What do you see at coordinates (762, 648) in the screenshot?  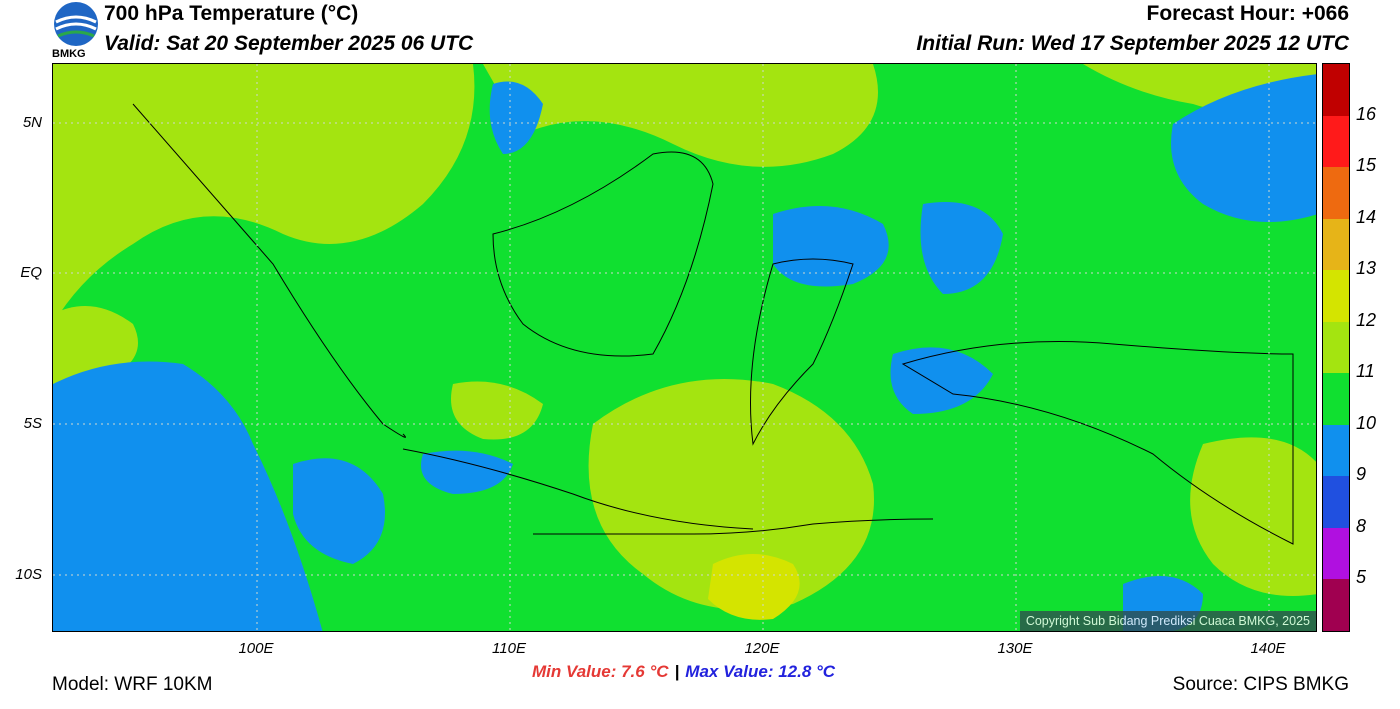 I see `lon-label: 120E` at bounding box center [762, 648].